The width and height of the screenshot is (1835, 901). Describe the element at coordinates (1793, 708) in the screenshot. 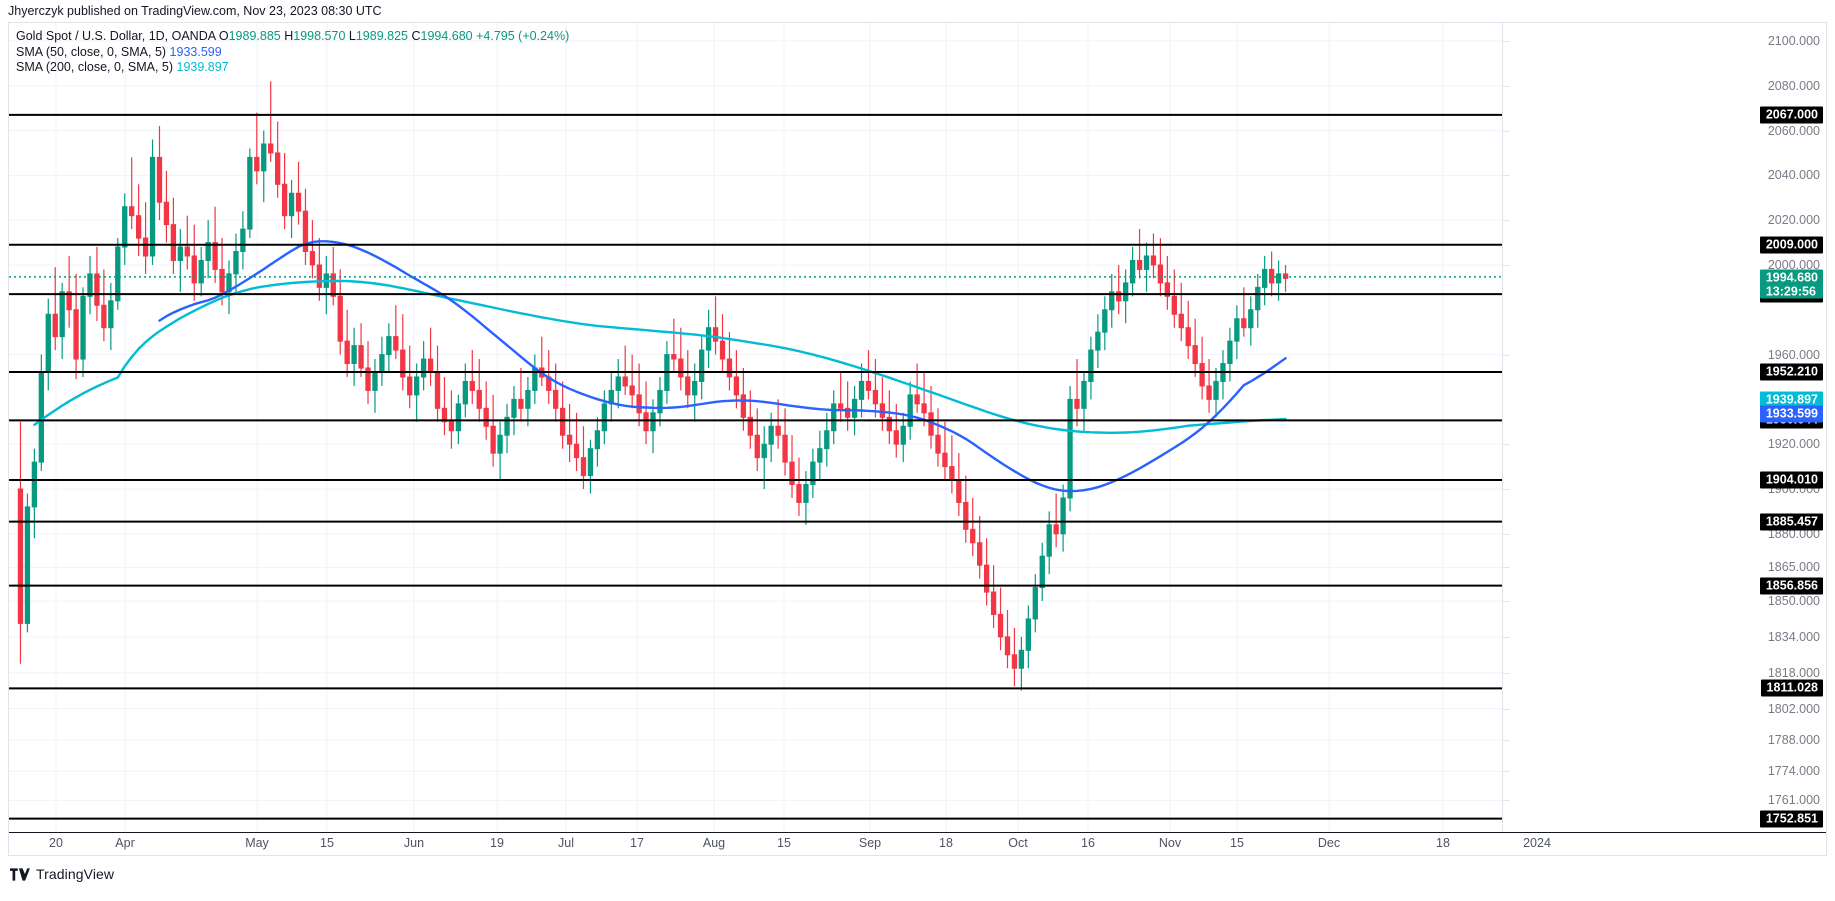

I see `price-tick-label: 1802.000` at that location.